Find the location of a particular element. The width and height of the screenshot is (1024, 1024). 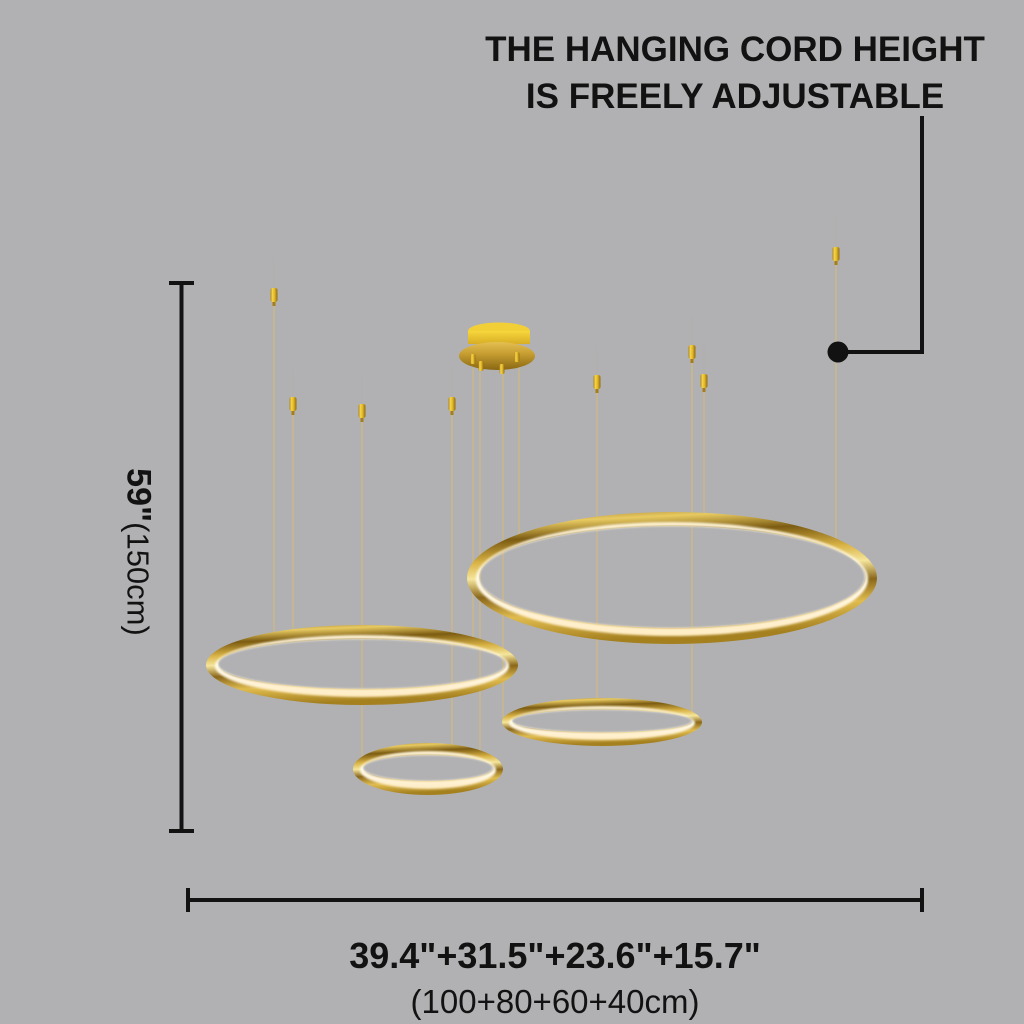

callout-line is located at coordinates (885, 235).